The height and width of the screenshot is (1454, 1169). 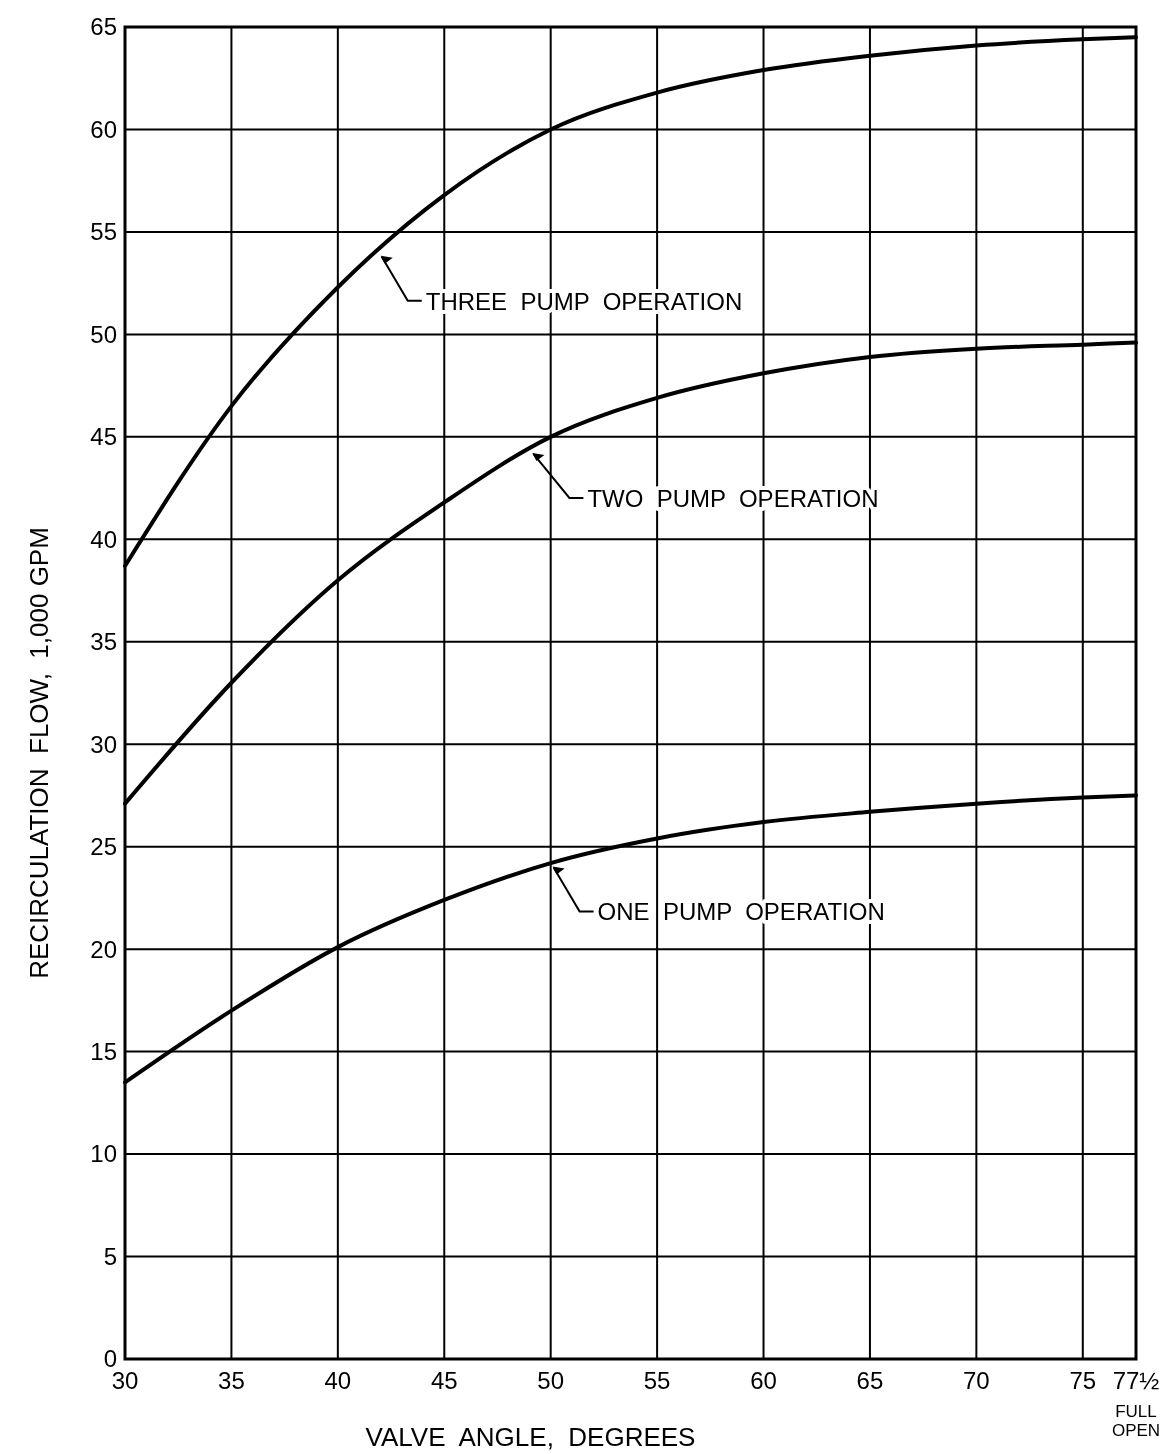 I want to click on y-tick-label: 60, so click(x=103, y=129).